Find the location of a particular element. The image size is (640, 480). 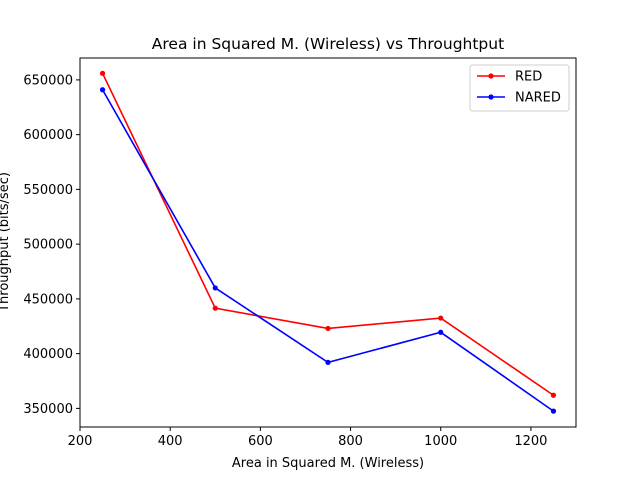

x-tick-label: 200 is located at coordinates (80, 441).